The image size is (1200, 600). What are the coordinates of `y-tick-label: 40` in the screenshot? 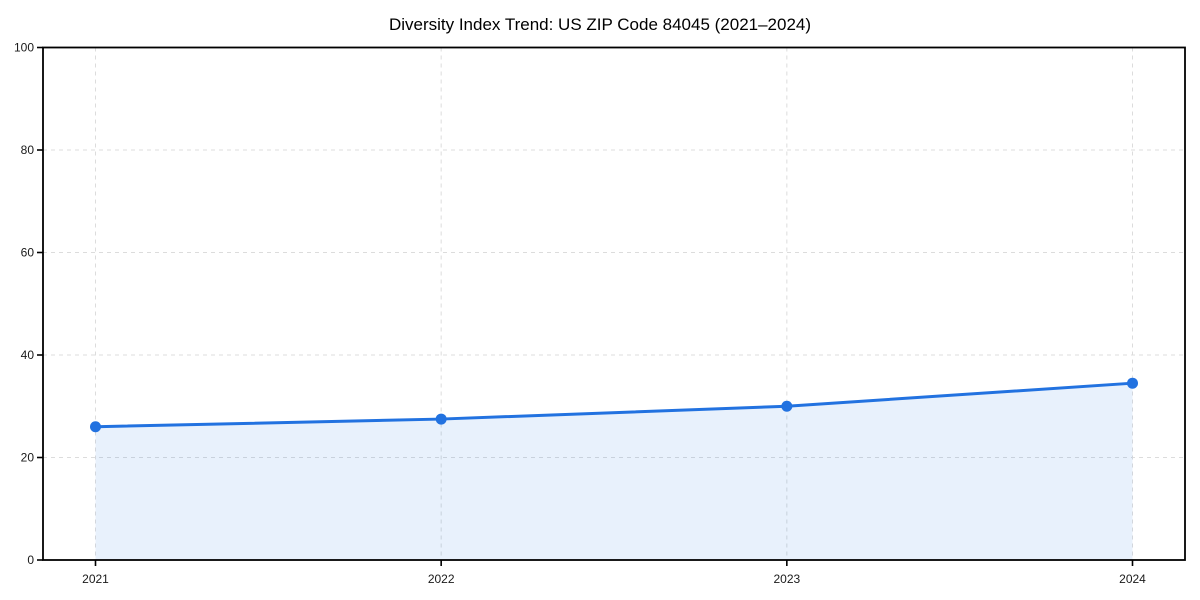 It's located at (28, 355).